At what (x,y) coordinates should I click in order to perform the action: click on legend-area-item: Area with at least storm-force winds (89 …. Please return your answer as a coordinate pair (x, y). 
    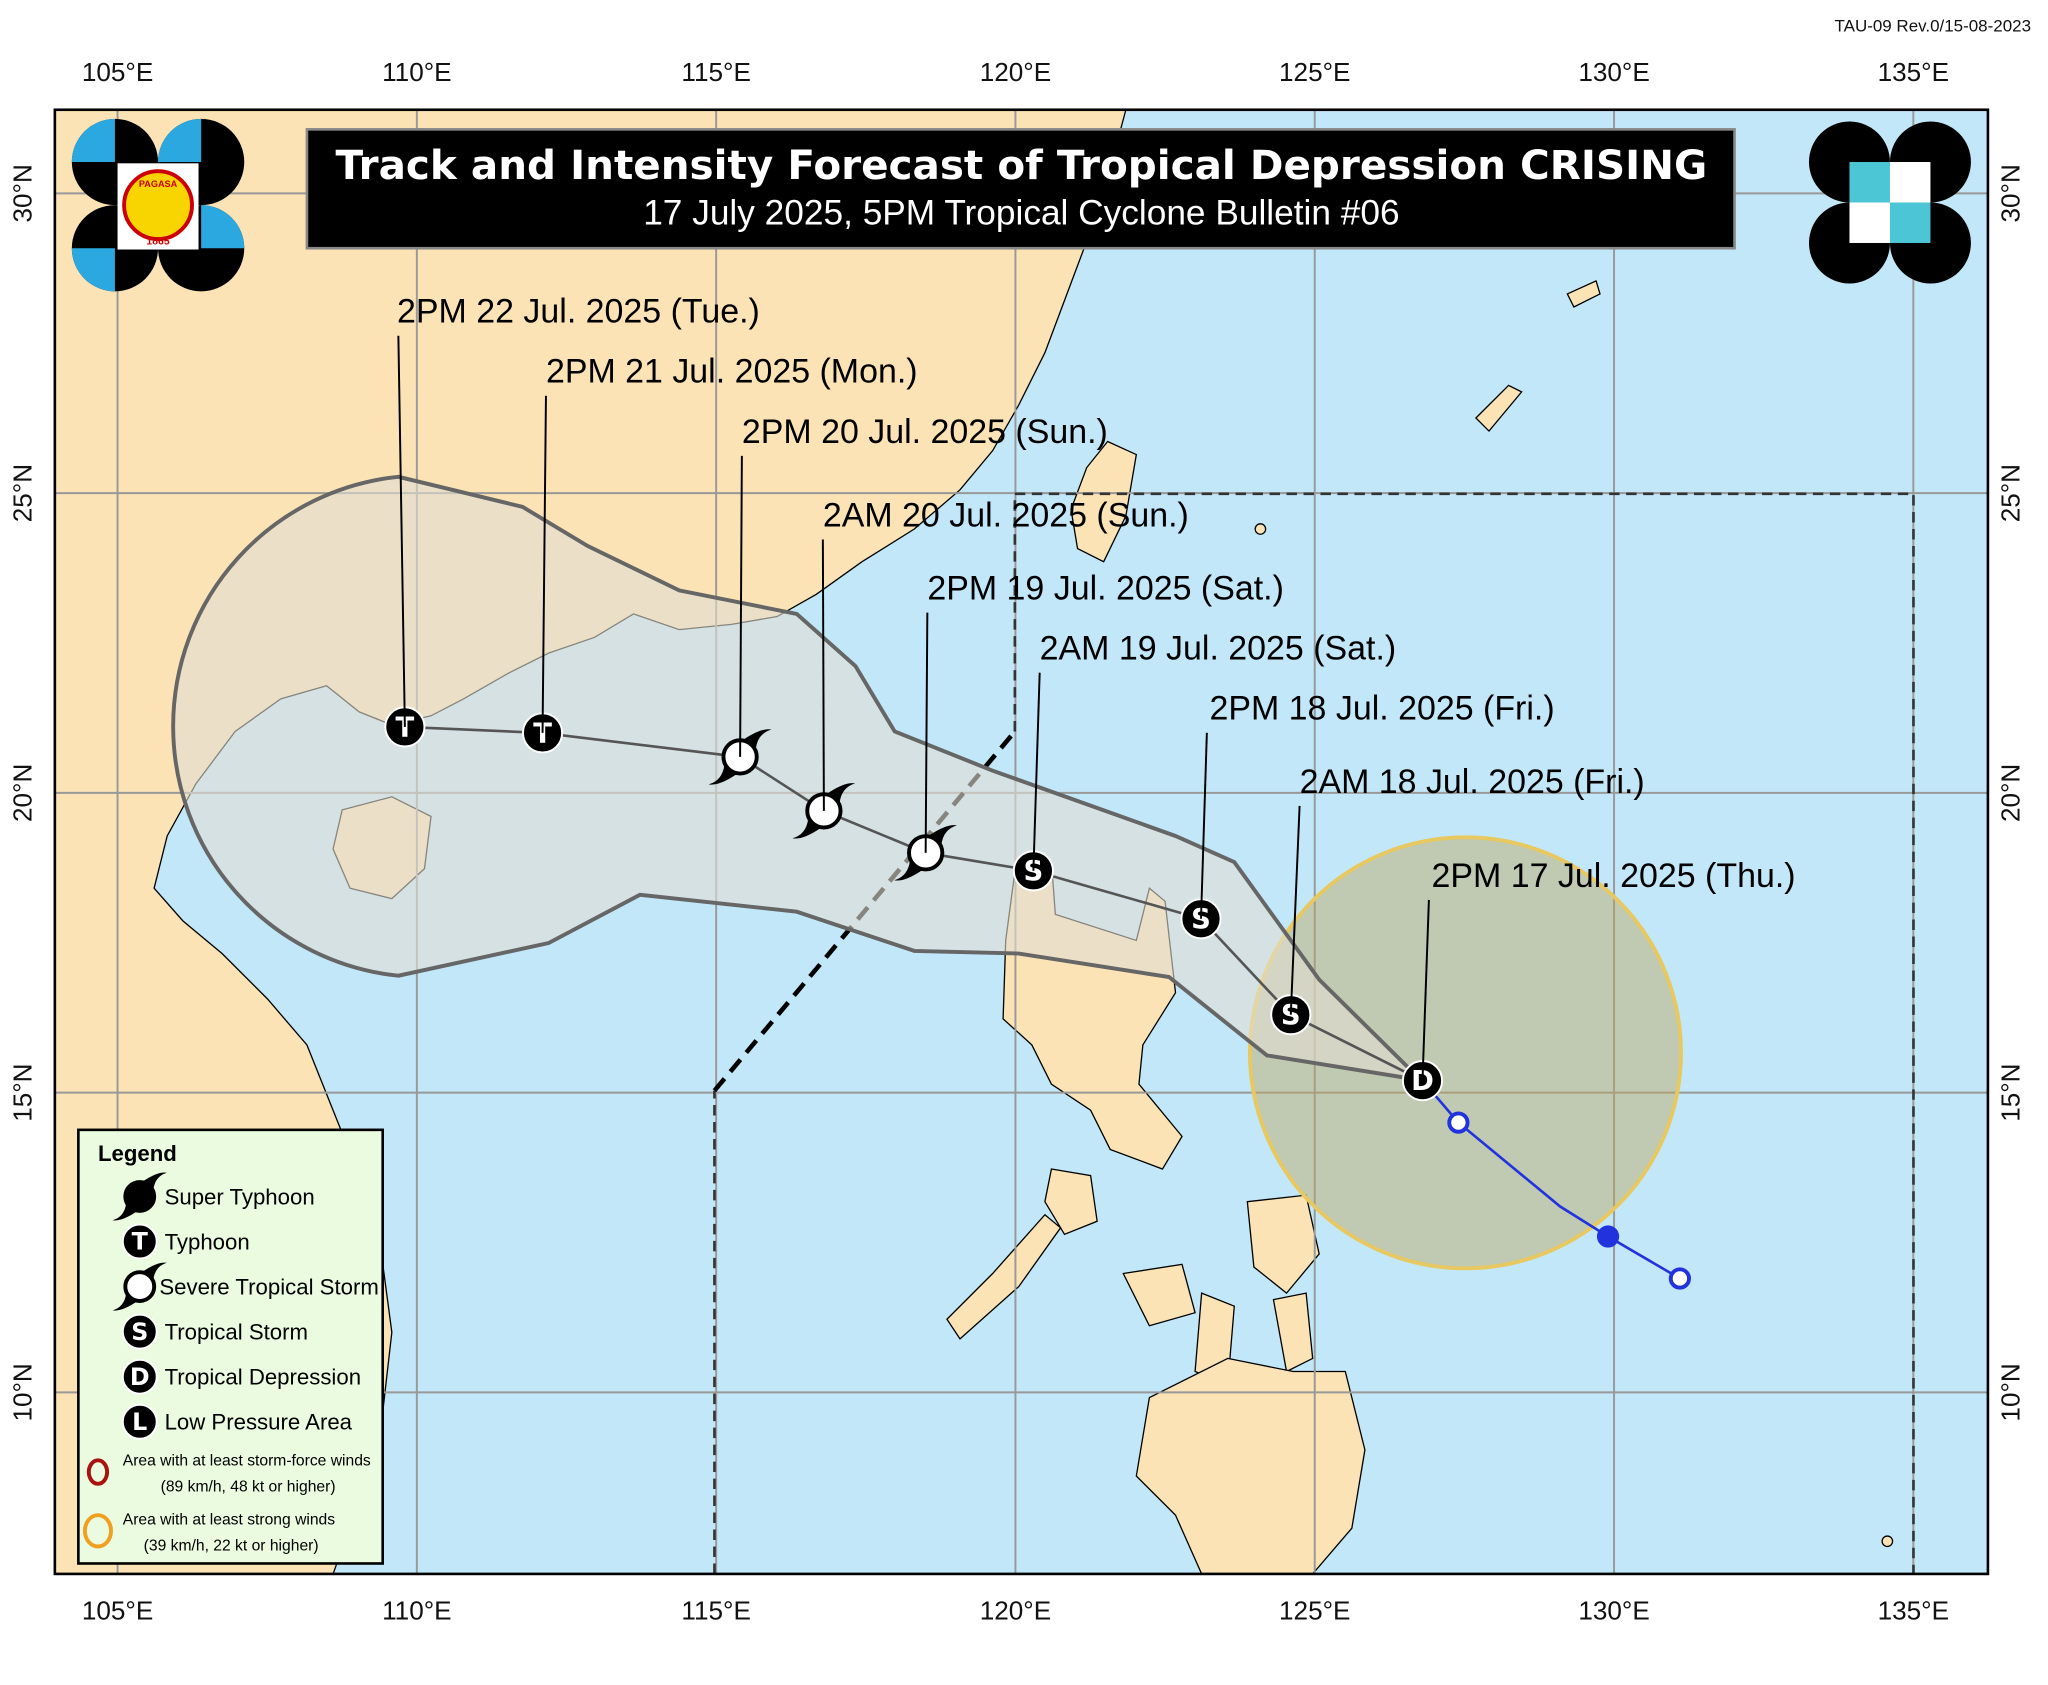
    Looking at the image, I should click on (228, 1474).